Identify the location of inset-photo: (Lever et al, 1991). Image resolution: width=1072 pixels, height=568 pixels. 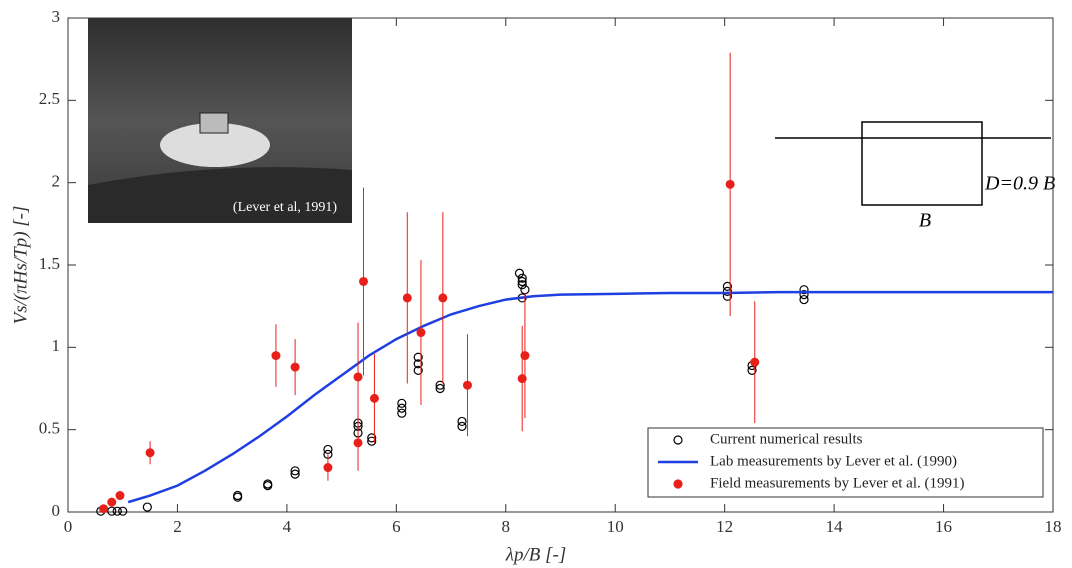
(220, 120).